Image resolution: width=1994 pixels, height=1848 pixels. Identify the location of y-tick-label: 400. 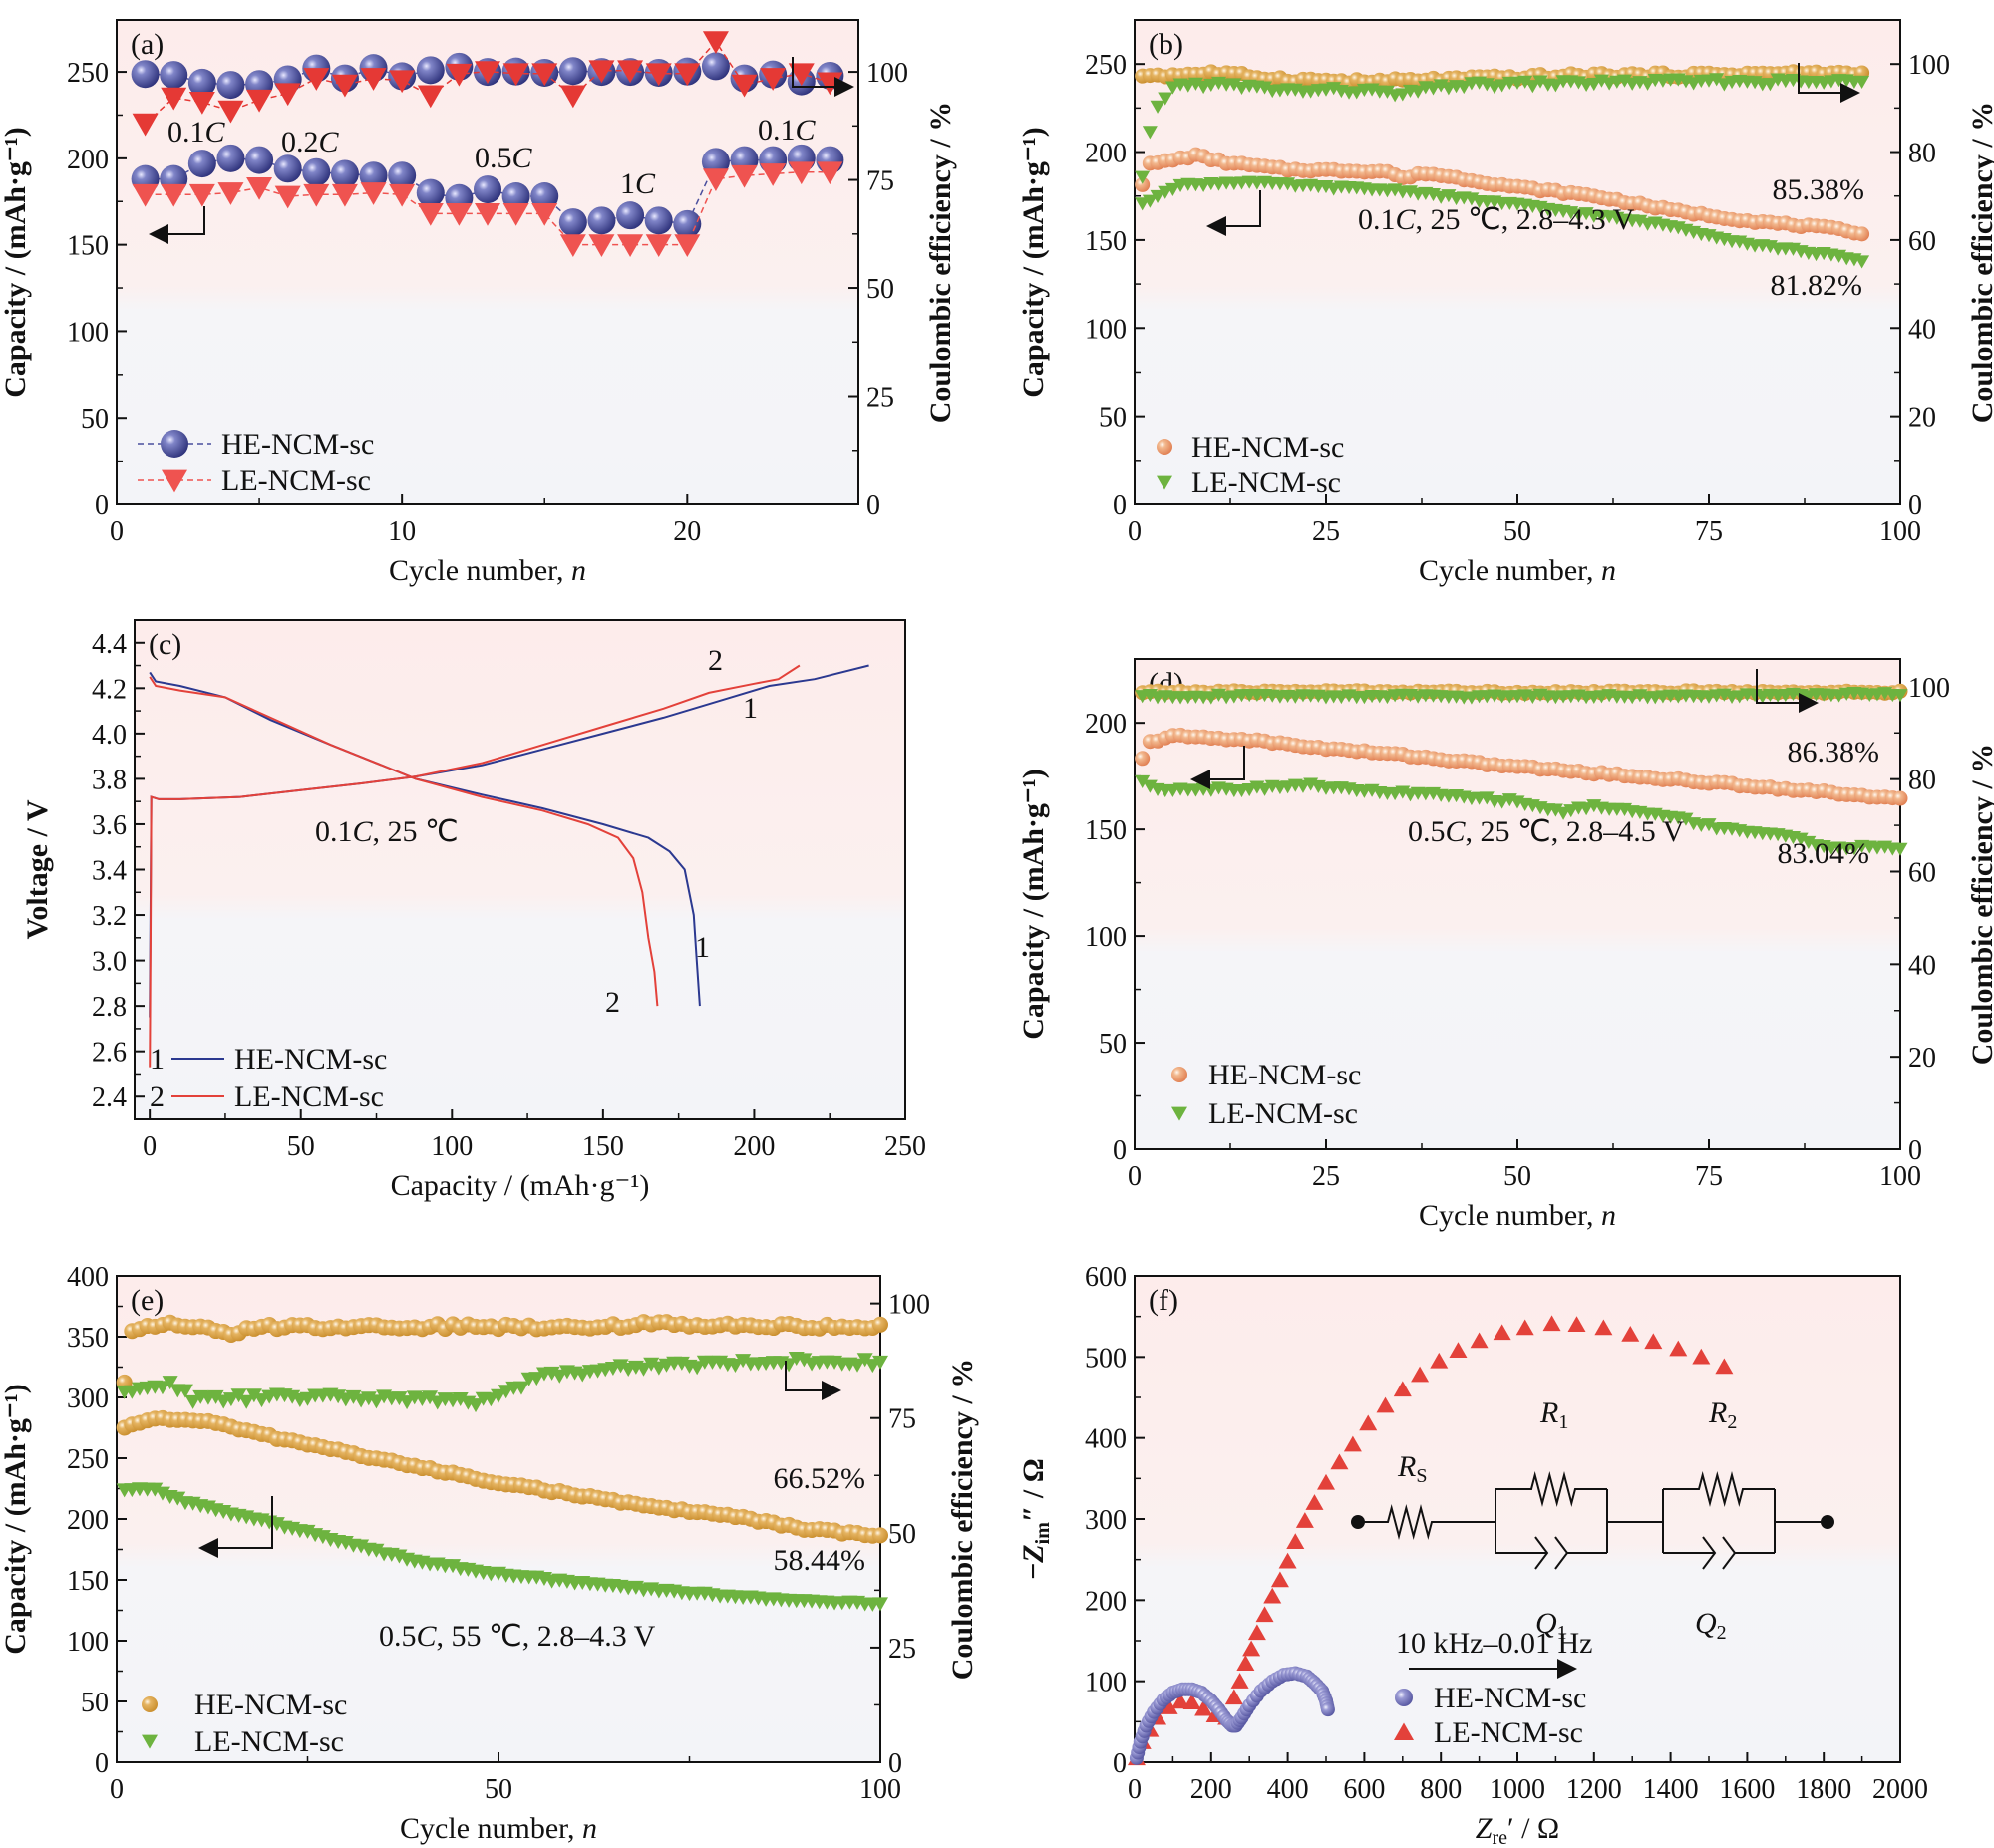
(88, 1277).